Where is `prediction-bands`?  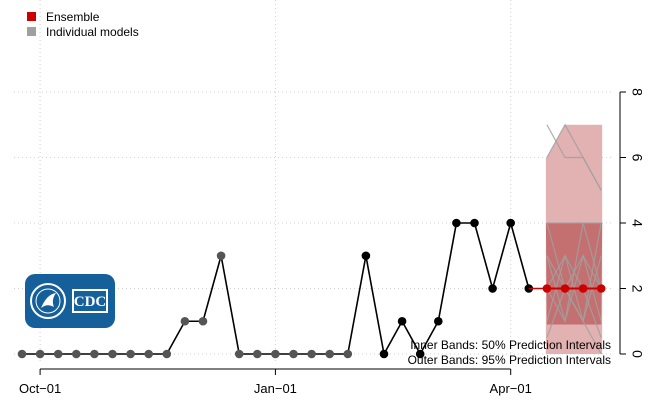
prediction-bands is located at coordinates (574, 239).